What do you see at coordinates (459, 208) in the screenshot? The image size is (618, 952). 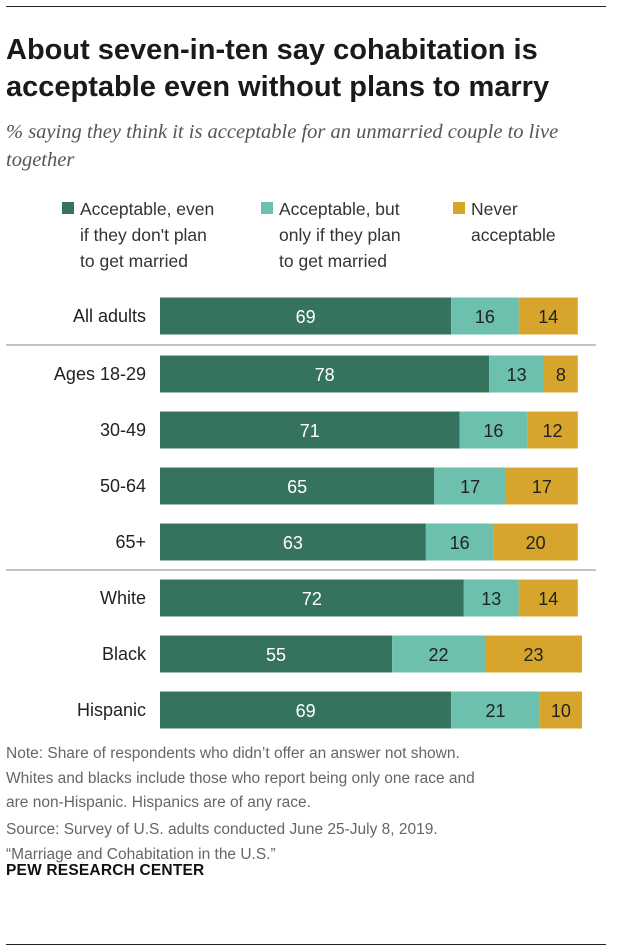 I see `legend-swatch-never-acceptable` at bounding box center [459, 208].